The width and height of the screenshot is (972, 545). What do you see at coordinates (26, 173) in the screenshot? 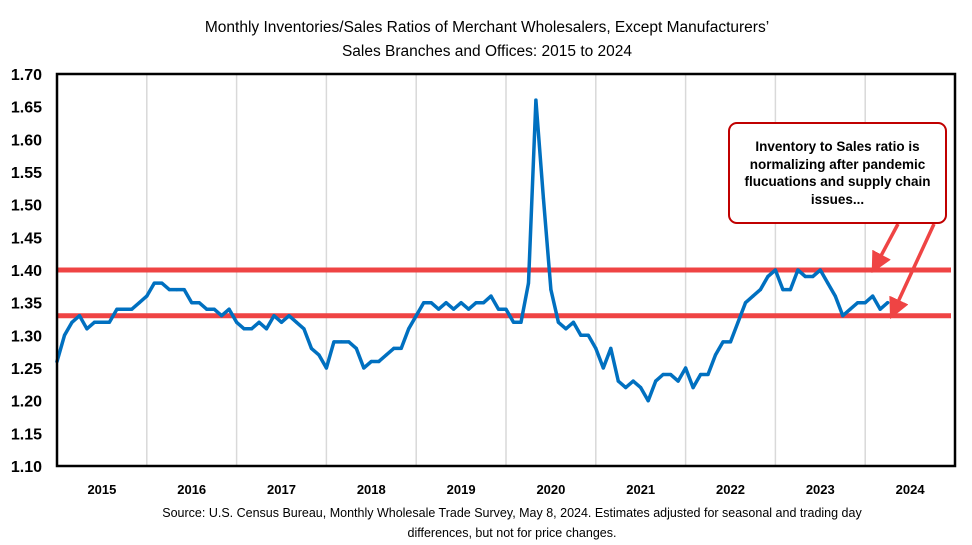
I see `y-tick-label: 1.55` at bounding box center [26, 173].